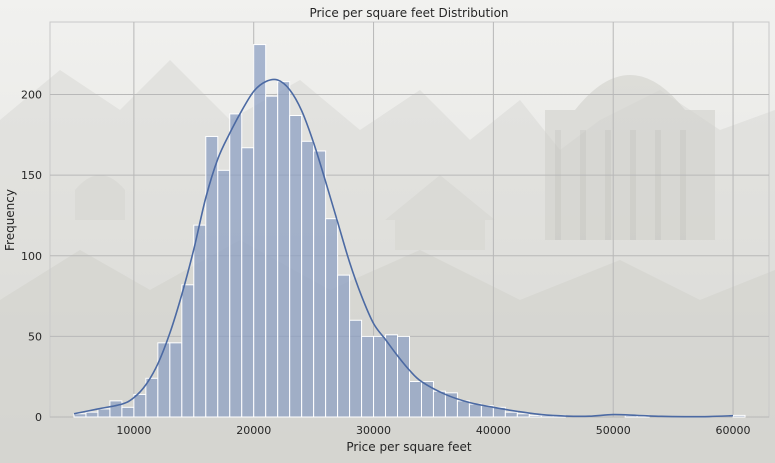  Describe the element at coordinates (409, 447) in the screenshot. I see `x-axis-label: Price per square feet` at that location.